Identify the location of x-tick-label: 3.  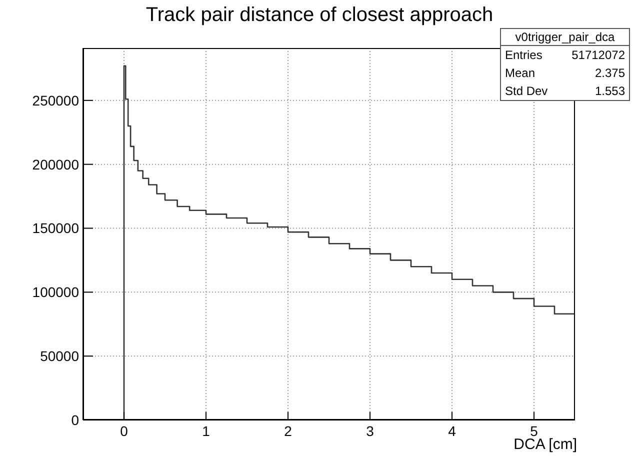
(370, 430).